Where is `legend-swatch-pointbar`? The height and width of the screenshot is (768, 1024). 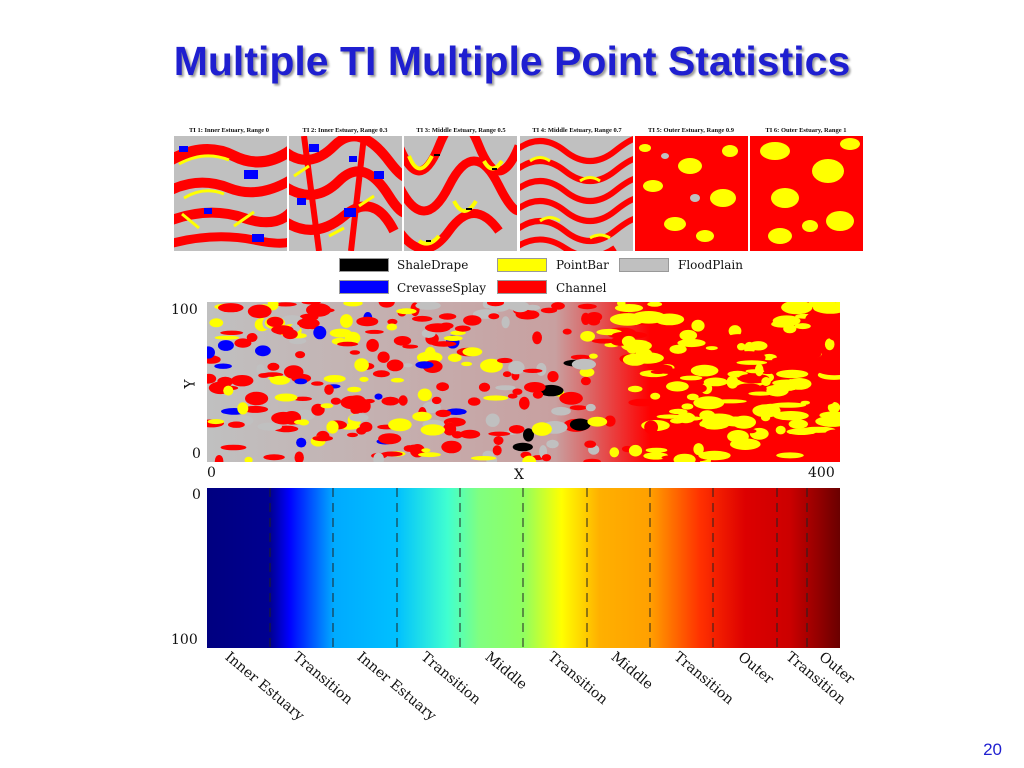
legend-swatch-pointbar is located at coordinates (522, 265).